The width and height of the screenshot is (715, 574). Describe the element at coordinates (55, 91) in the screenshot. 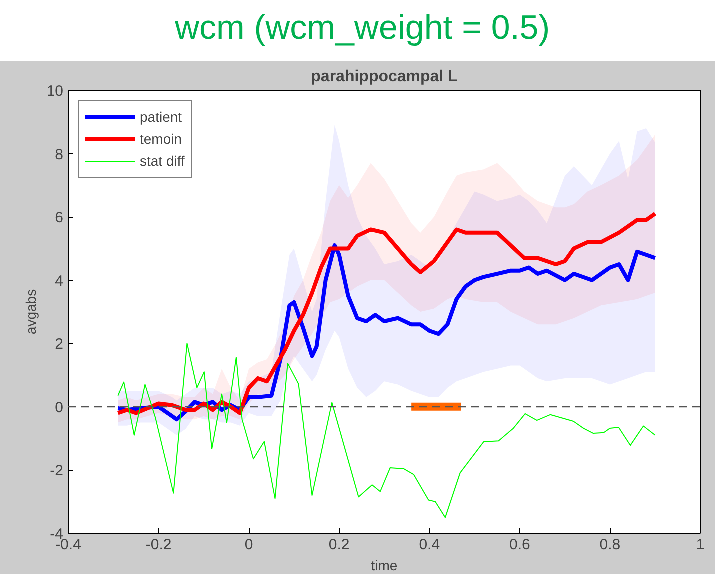

I see `y-tick-label: 10` at that location.